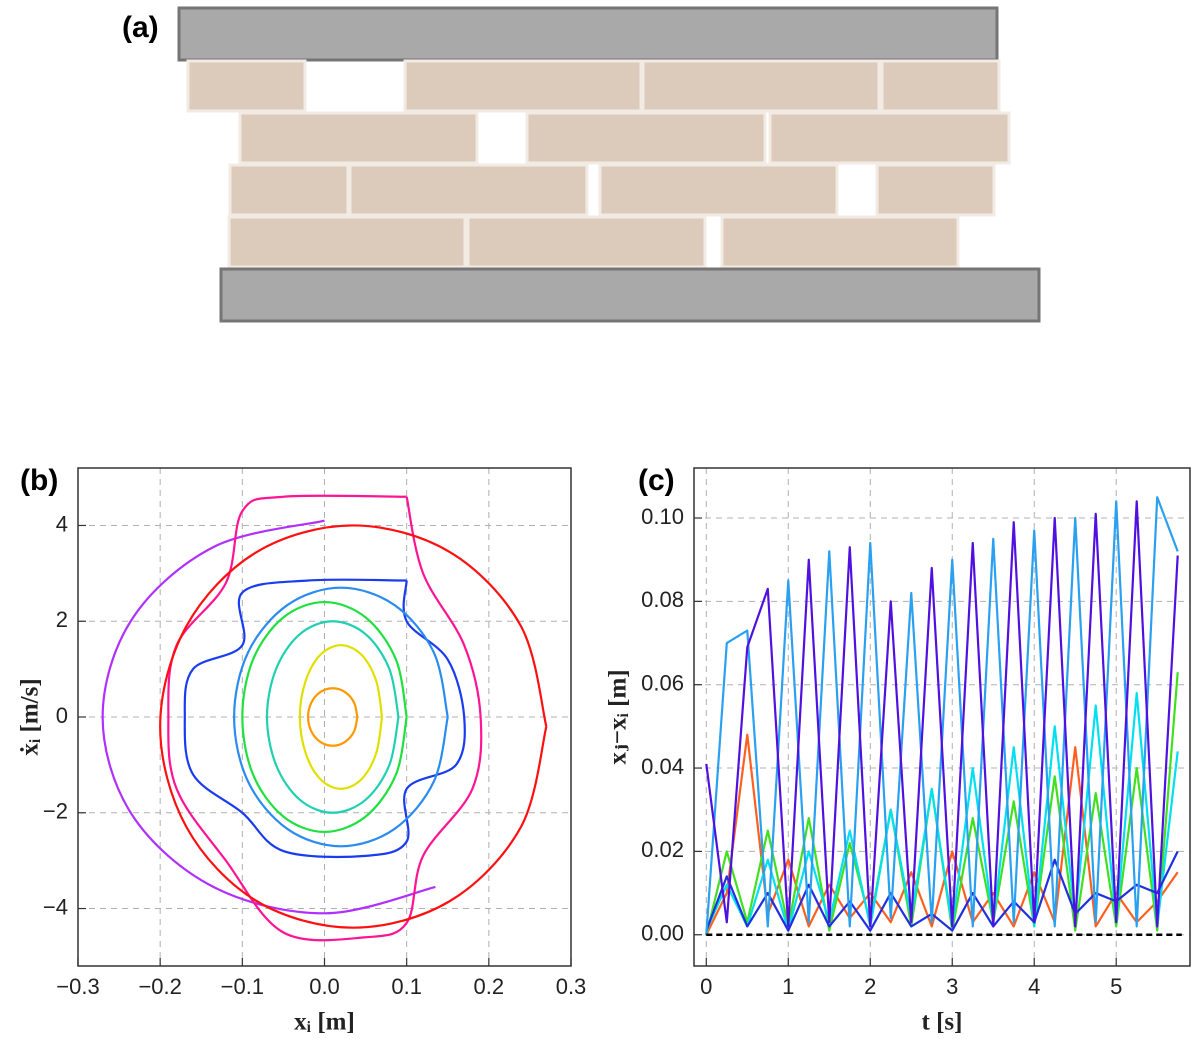 This screenshot has width=1194, height=1039. What do you see at coordinates (662, 933) in the screenshot?
I see `y-tick-label: 0.00` at bounding box center [662, 933].